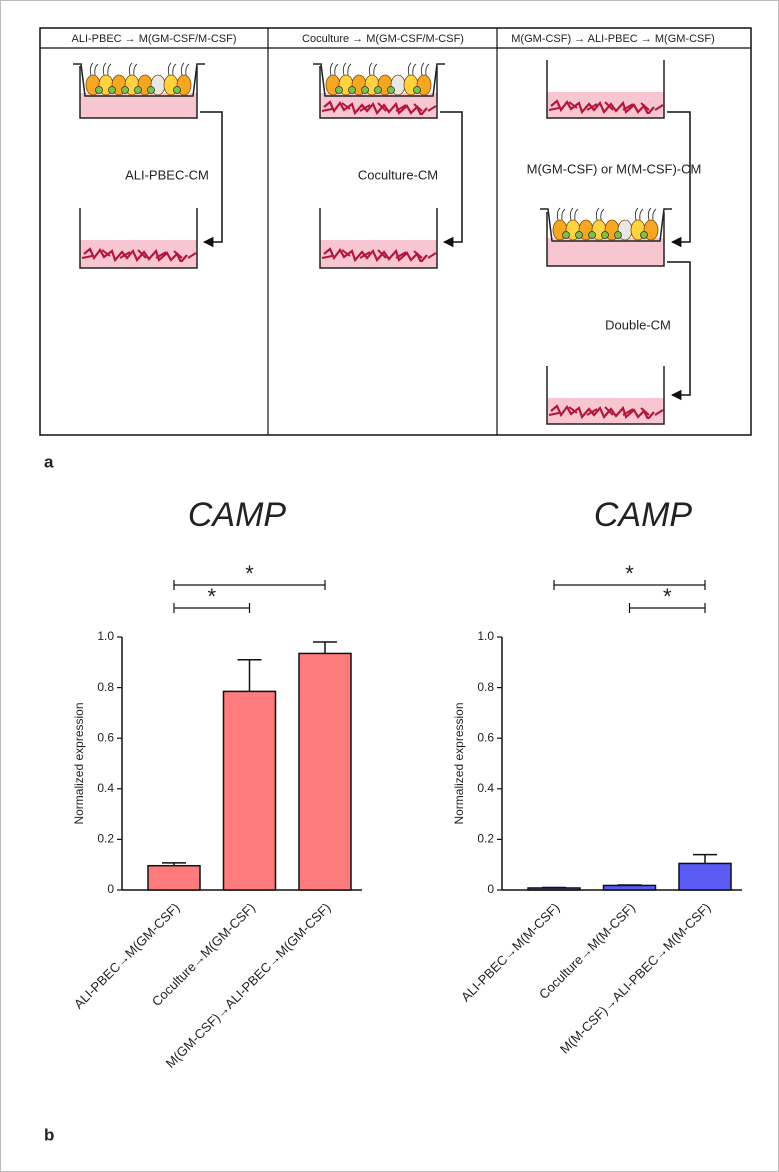 The height and width of the screenshot is (1172, 779). I want to click on x-tick-label: M(M-CSF)→ALI-PBEC→M(M-CSF), so click(635, 978).